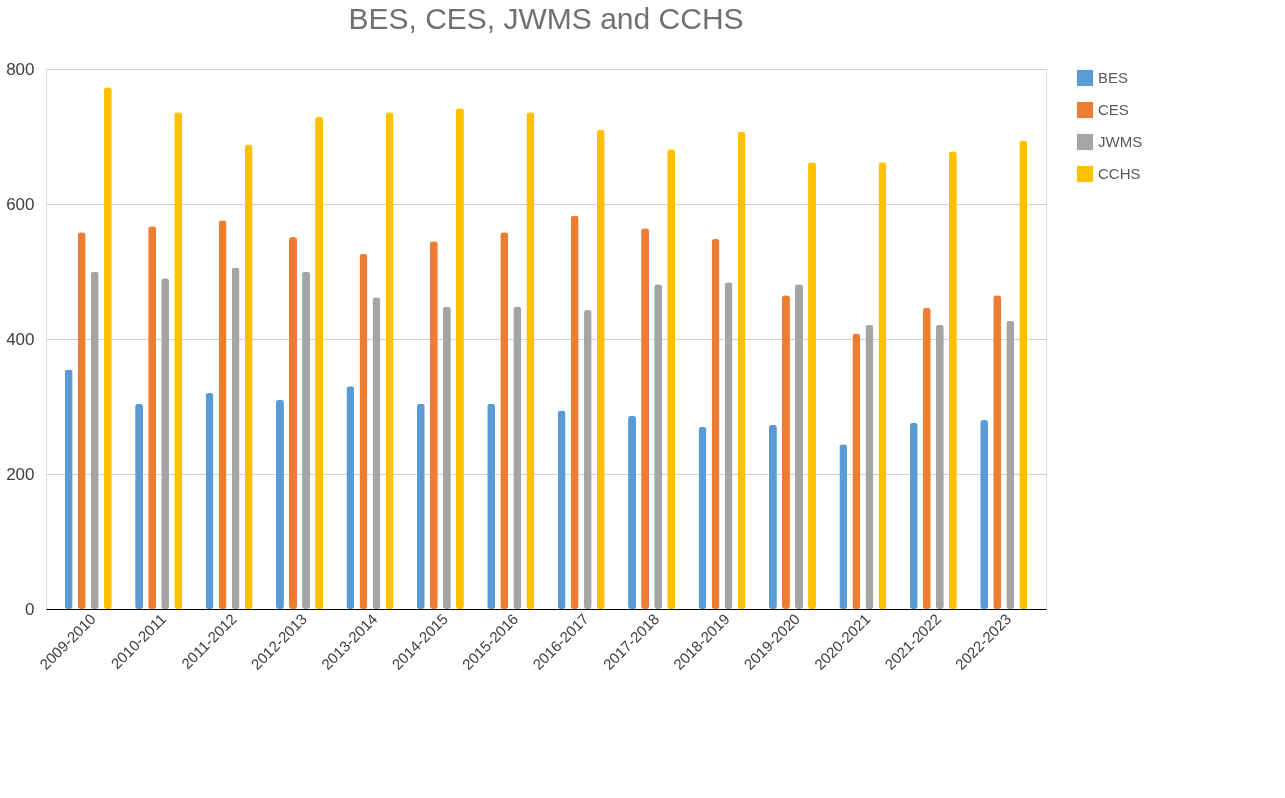 The width and height of the screenshot is (1285, 798). I want to click on bar, so click(293, 423).